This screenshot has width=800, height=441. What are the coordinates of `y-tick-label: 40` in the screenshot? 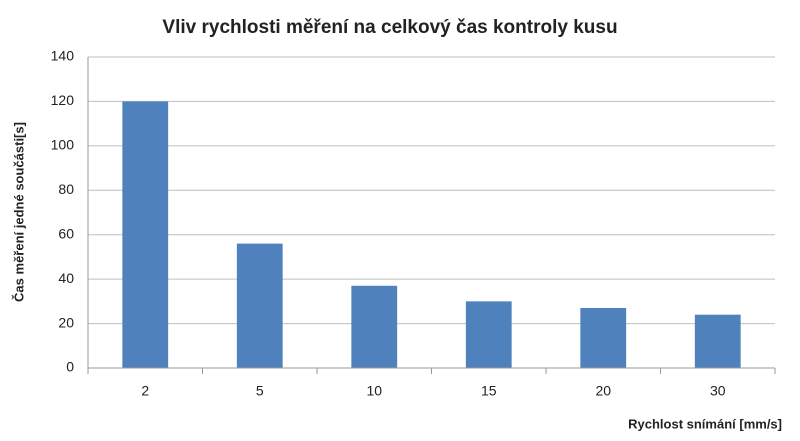 It's located at (66, 278).